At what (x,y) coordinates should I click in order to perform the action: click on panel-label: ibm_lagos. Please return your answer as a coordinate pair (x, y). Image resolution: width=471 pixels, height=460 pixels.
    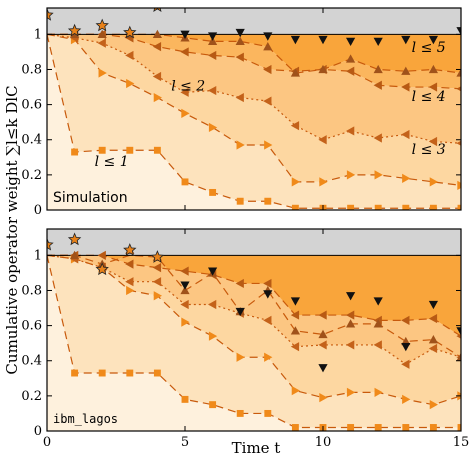
    Looking at the image, I should click on (85, 419).